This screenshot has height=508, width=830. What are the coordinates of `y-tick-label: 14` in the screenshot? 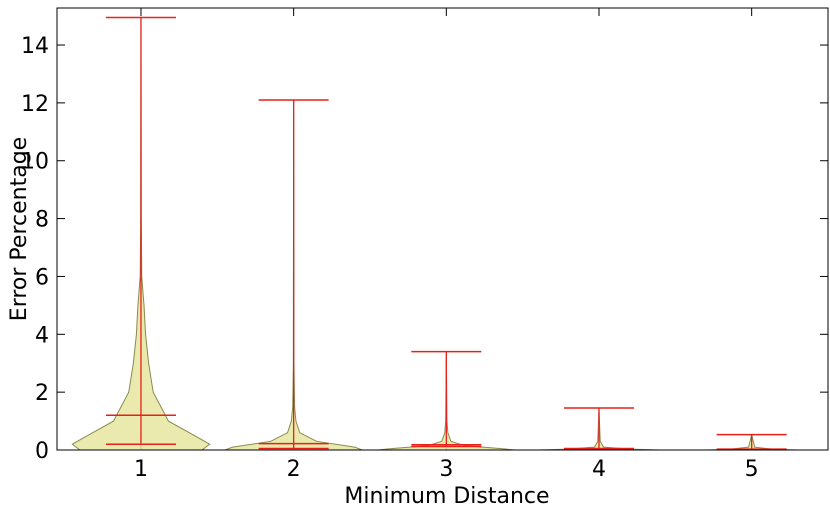 It's located at (35, 46).